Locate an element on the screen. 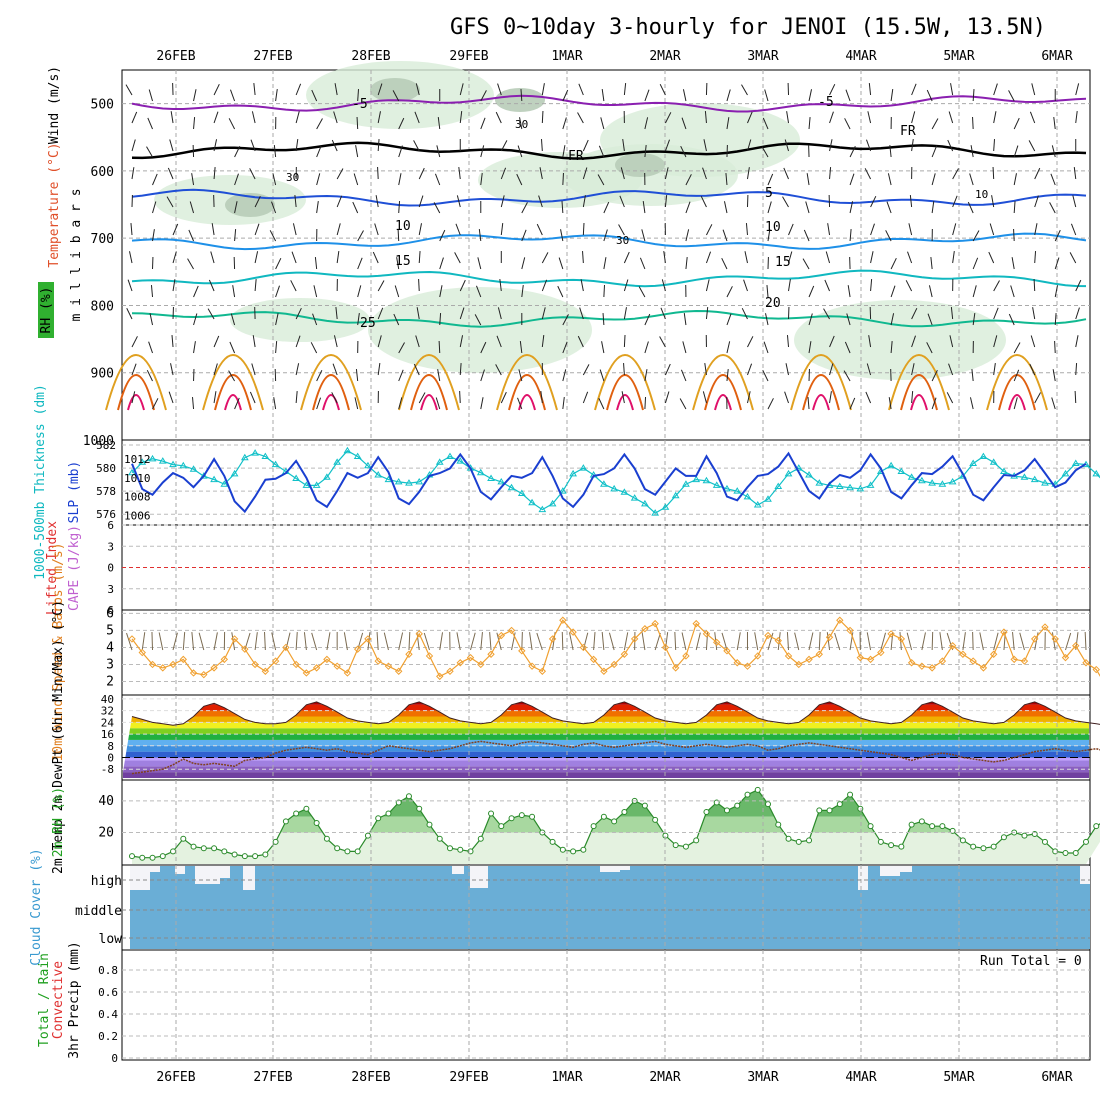  stability-tick-label: 3 is located at coordinates (110, 589).